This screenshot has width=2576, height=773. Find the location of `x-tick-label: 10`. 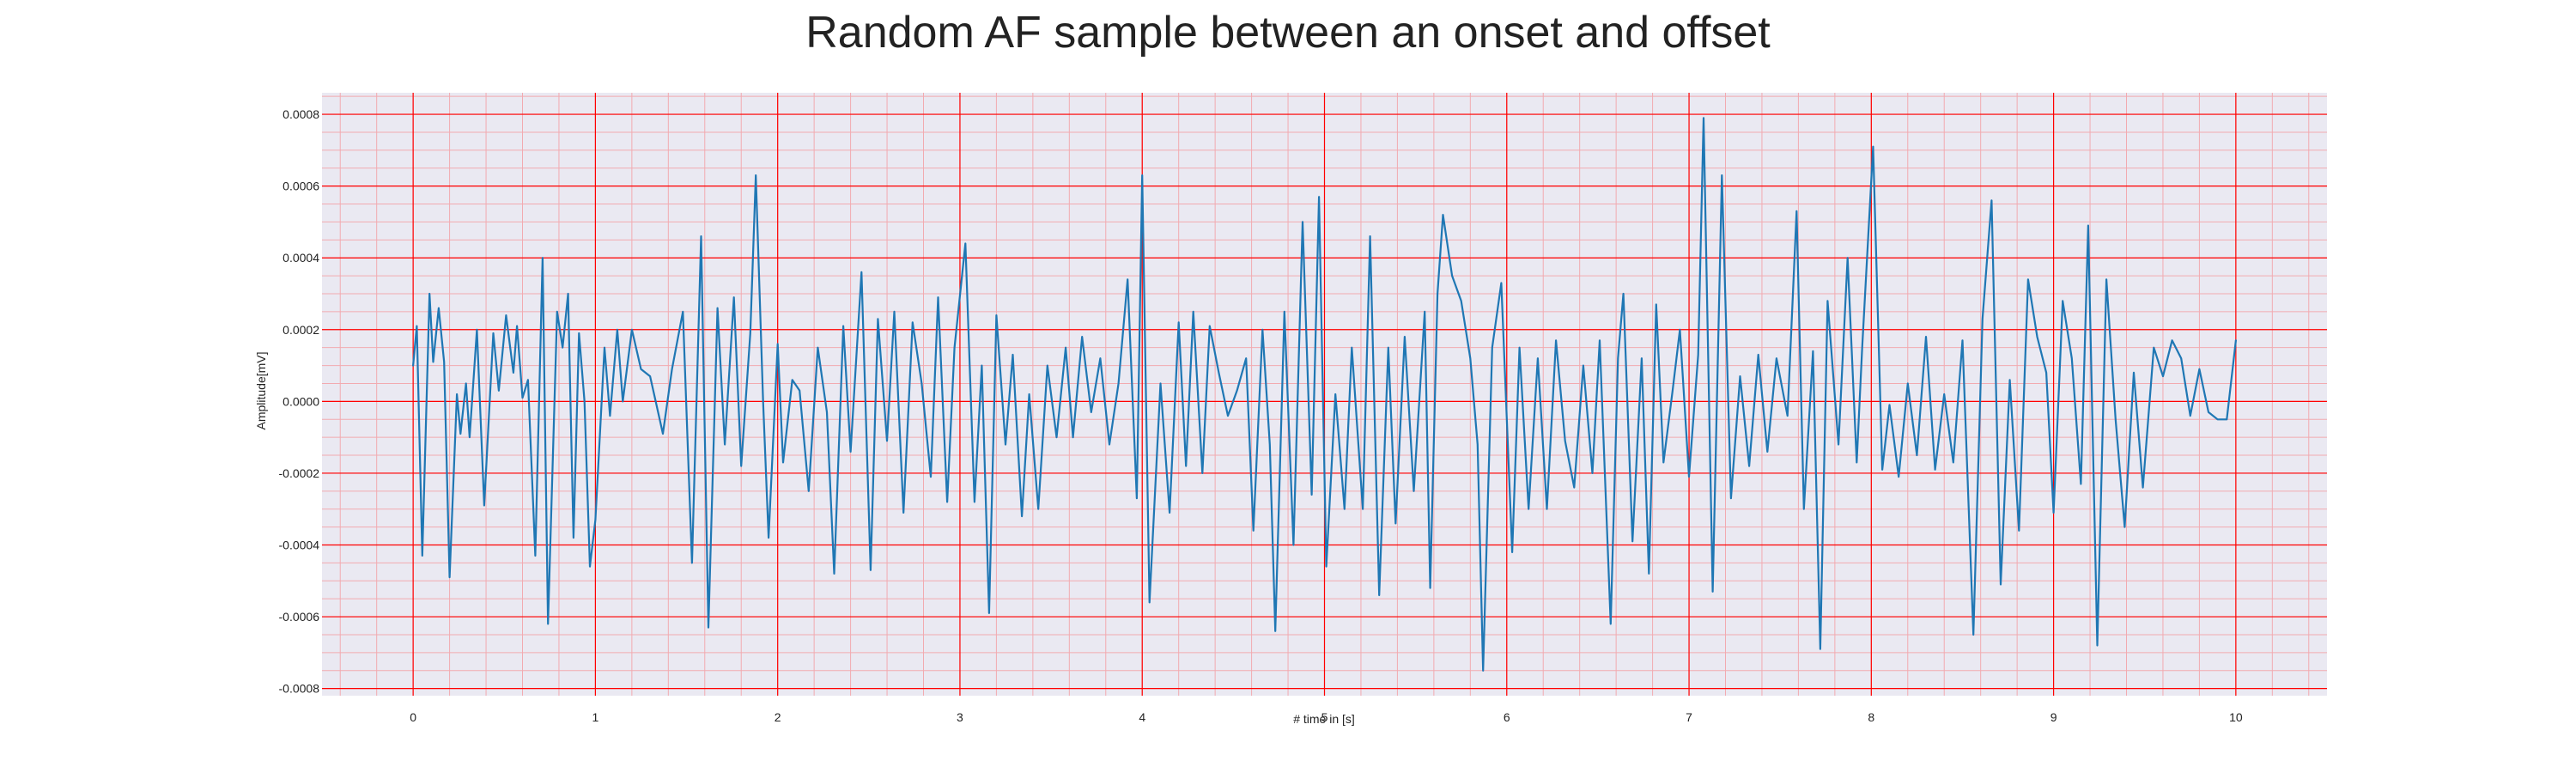

x-tick-label: 10 is located at coordinates (2236, 717).